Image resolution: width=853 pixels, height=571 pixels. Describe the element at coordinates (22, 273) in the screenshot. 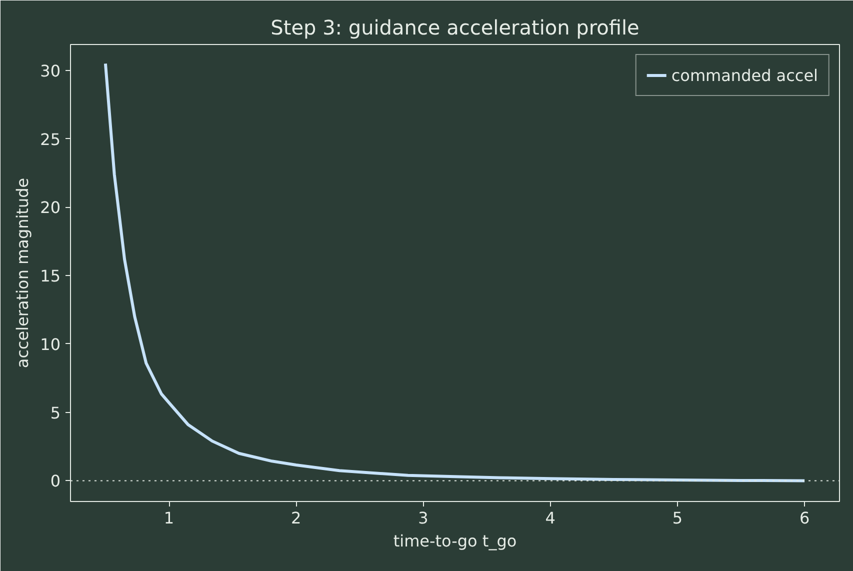

I see `y-axis-title: acceleration magnitude` at that location.